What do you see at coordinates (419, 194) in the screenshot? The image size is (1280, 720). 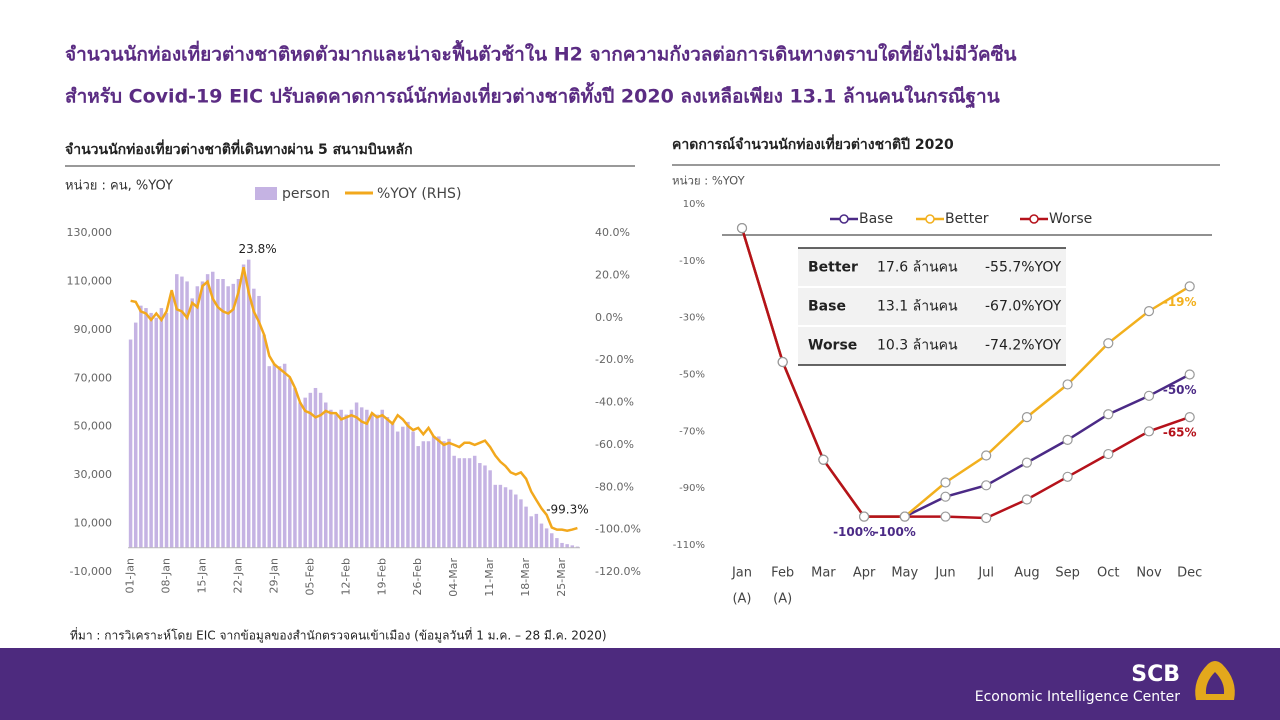 I see `legend-label: %YOY (RHS)` at bounding box center [419, 194].